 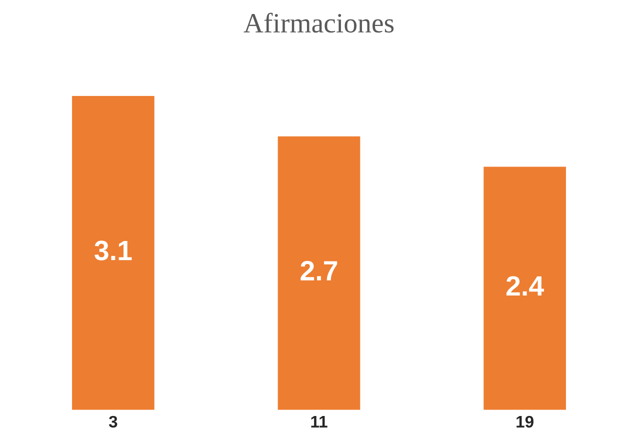 I want to click on x-tick-label: 3, so click(x=113, y=422).